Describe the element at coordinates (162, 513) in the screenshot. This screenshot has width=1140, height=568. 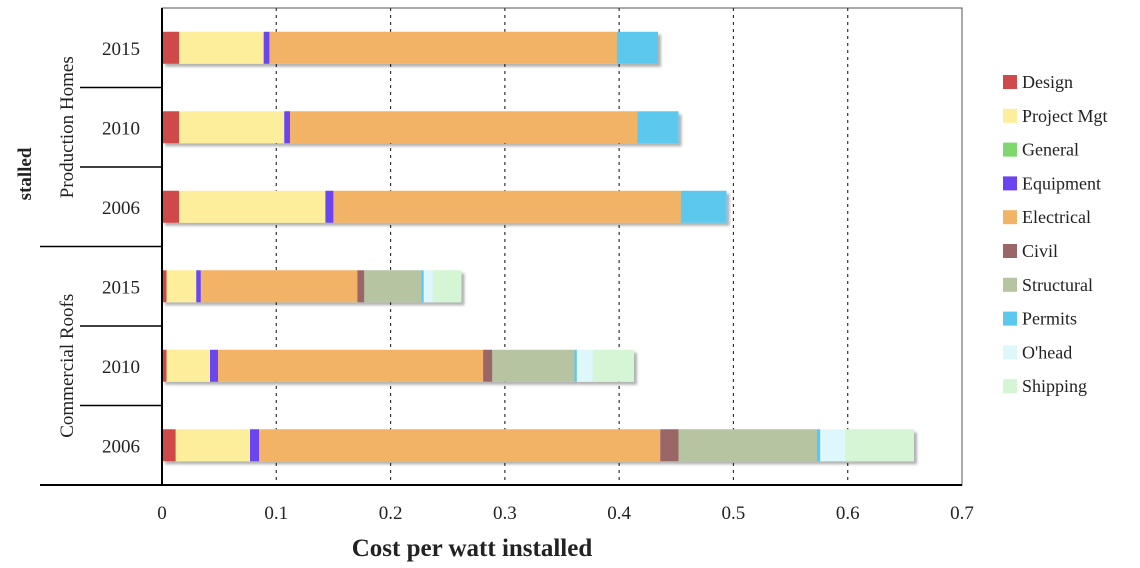
I see `x-tick-label: 0` at that location.